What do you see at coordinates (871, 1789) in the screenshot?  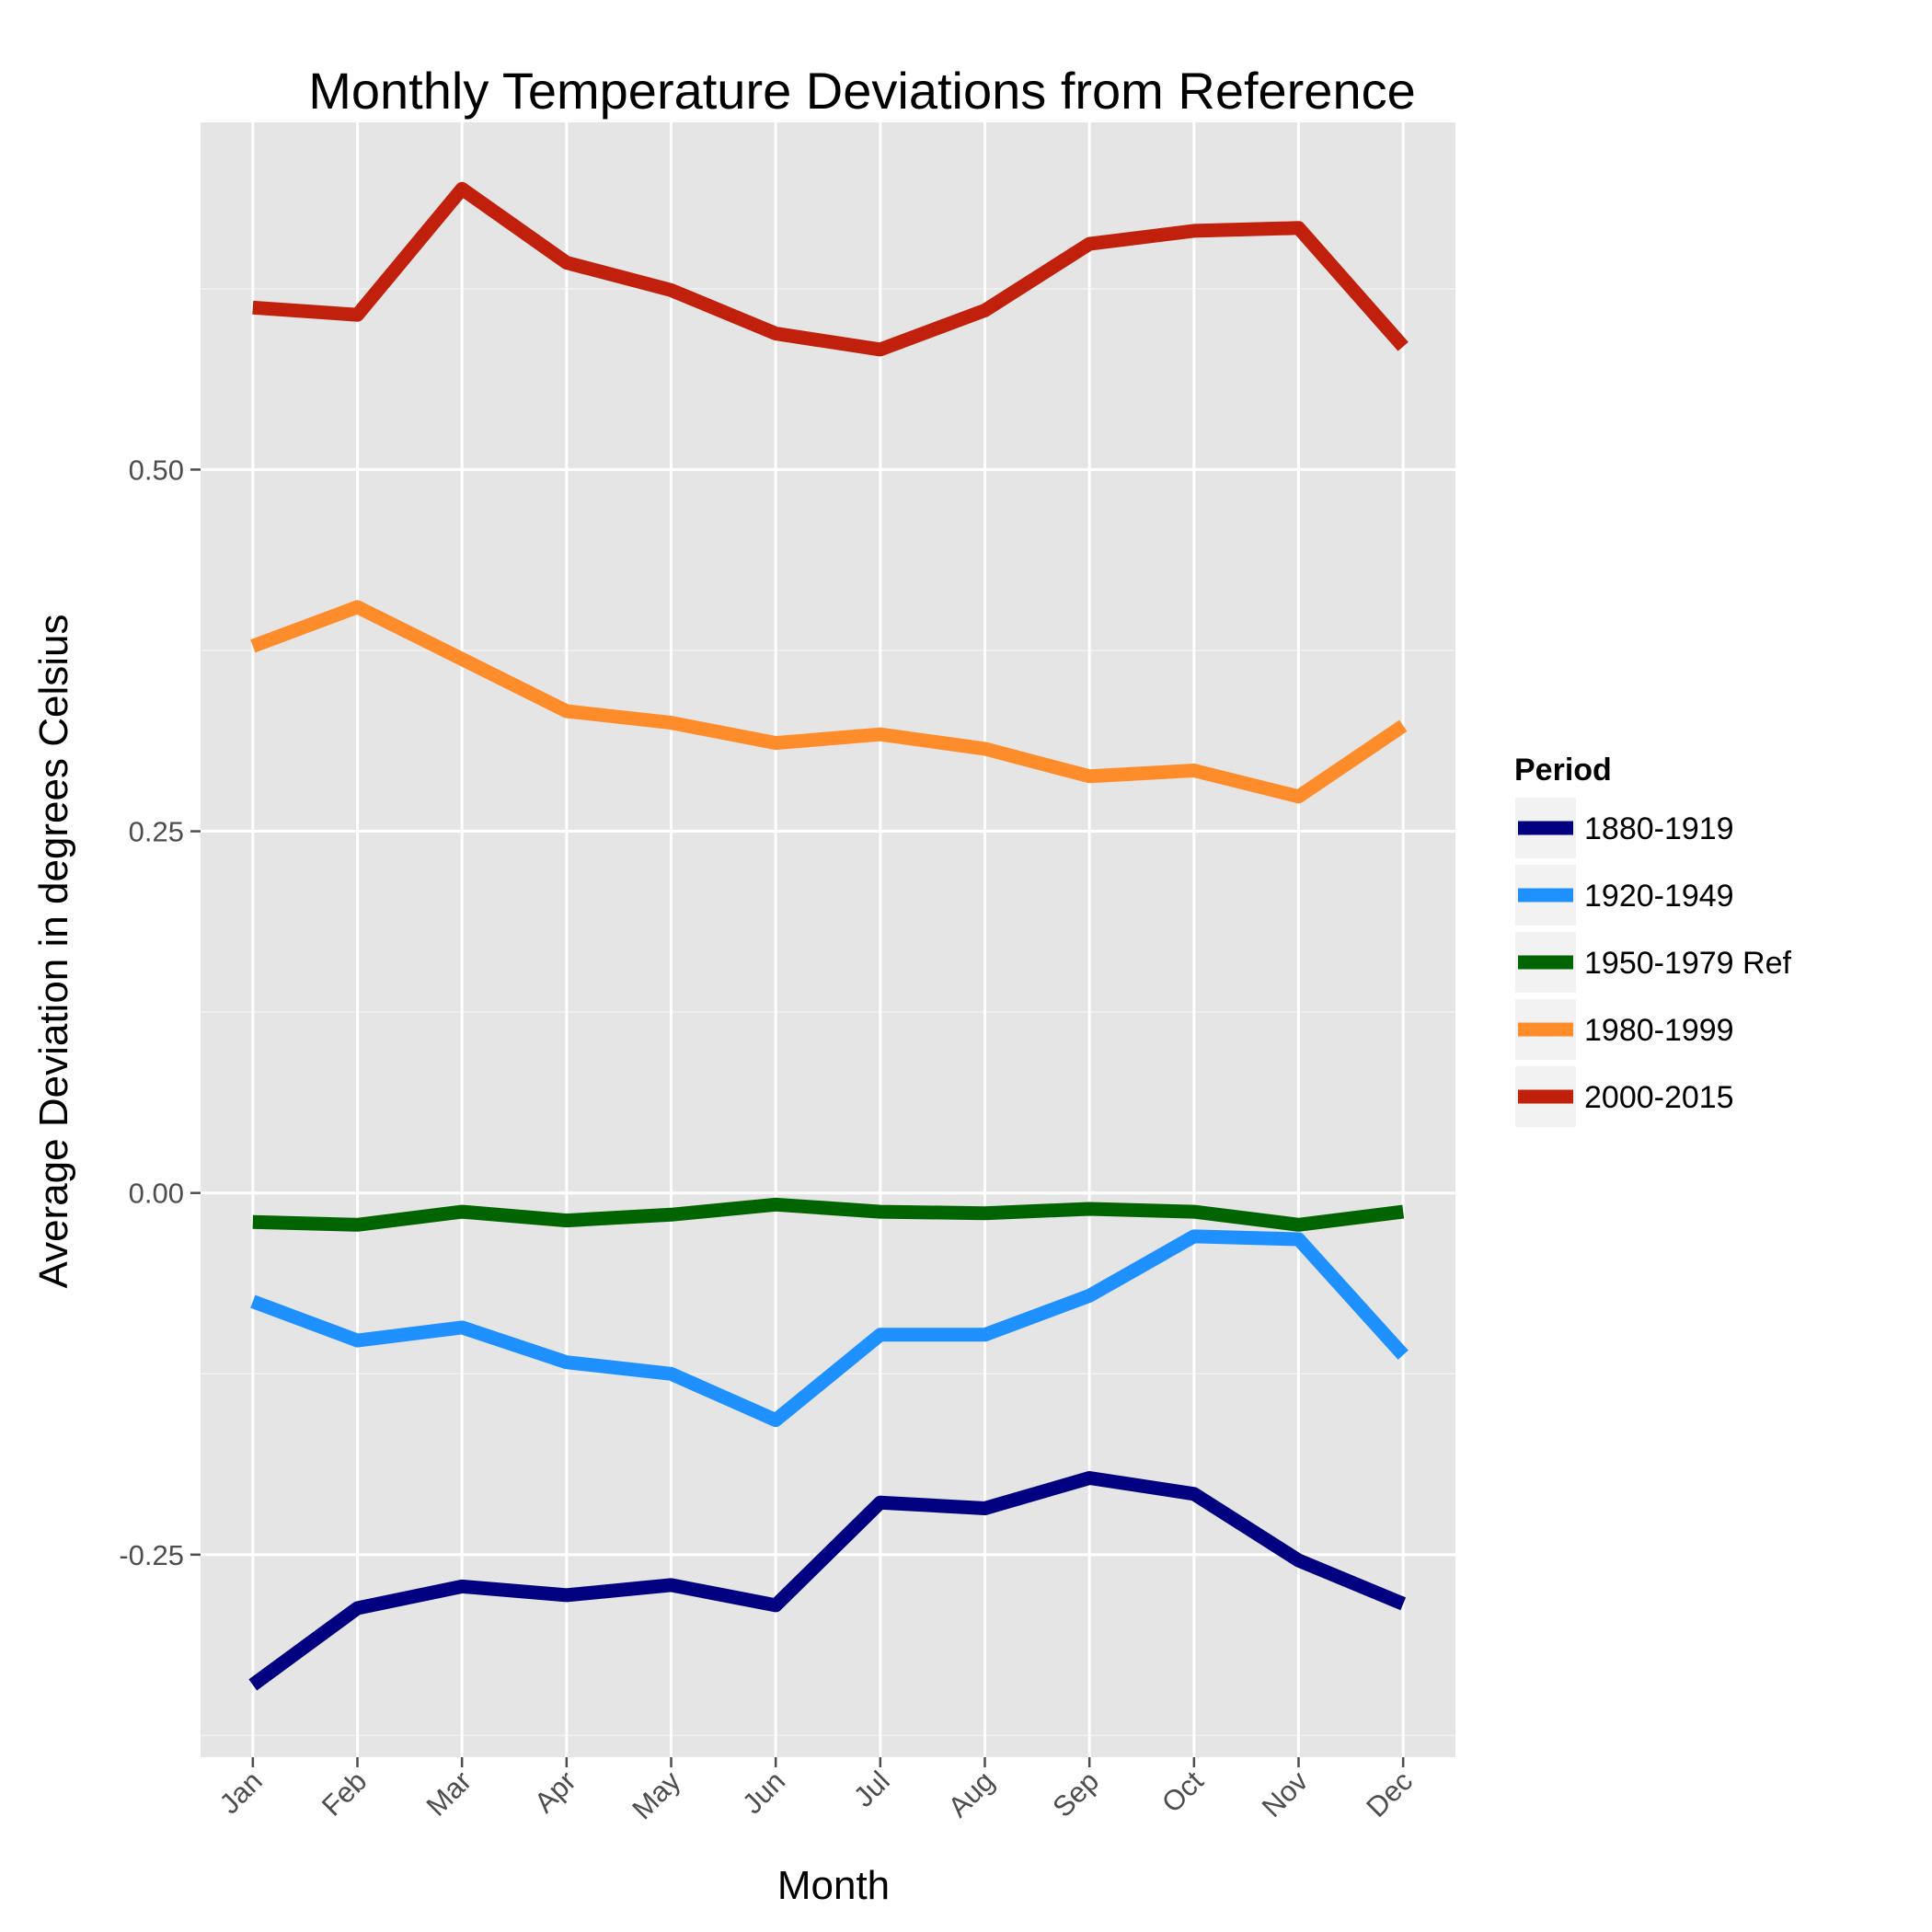 I see `x-tick-label: Jul` at bounding box center [871, 1789].